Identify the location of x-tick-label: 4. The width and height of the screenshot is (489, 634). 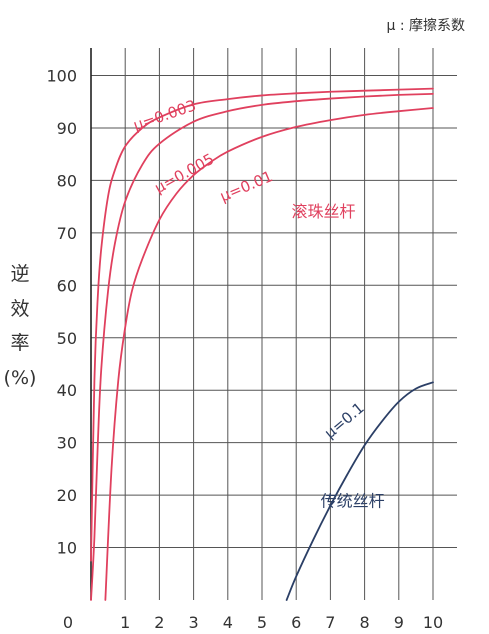
(228, 622).